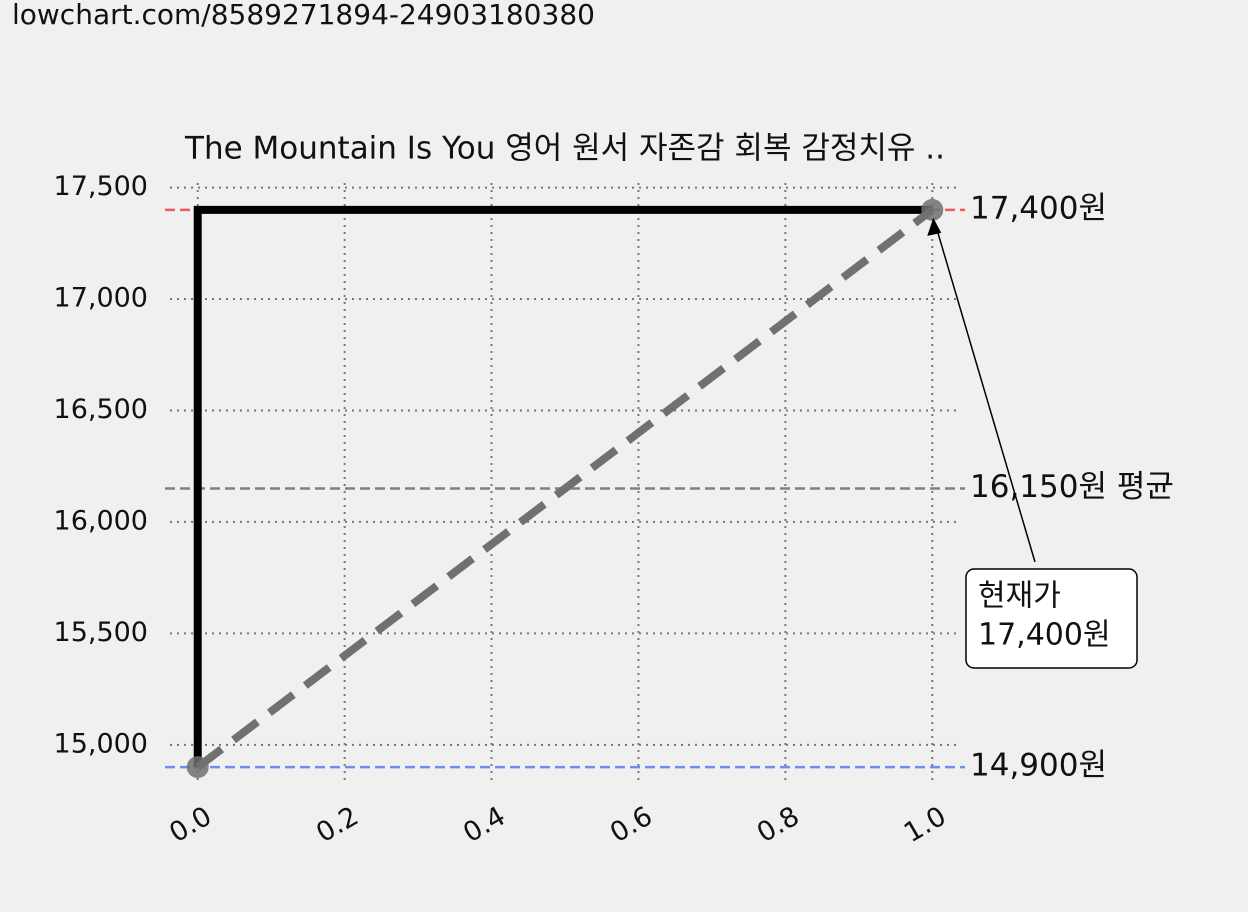 This screenshot has height=912, width=1248. I want to click on y-tick-label: 17,500, so click(101, 186).